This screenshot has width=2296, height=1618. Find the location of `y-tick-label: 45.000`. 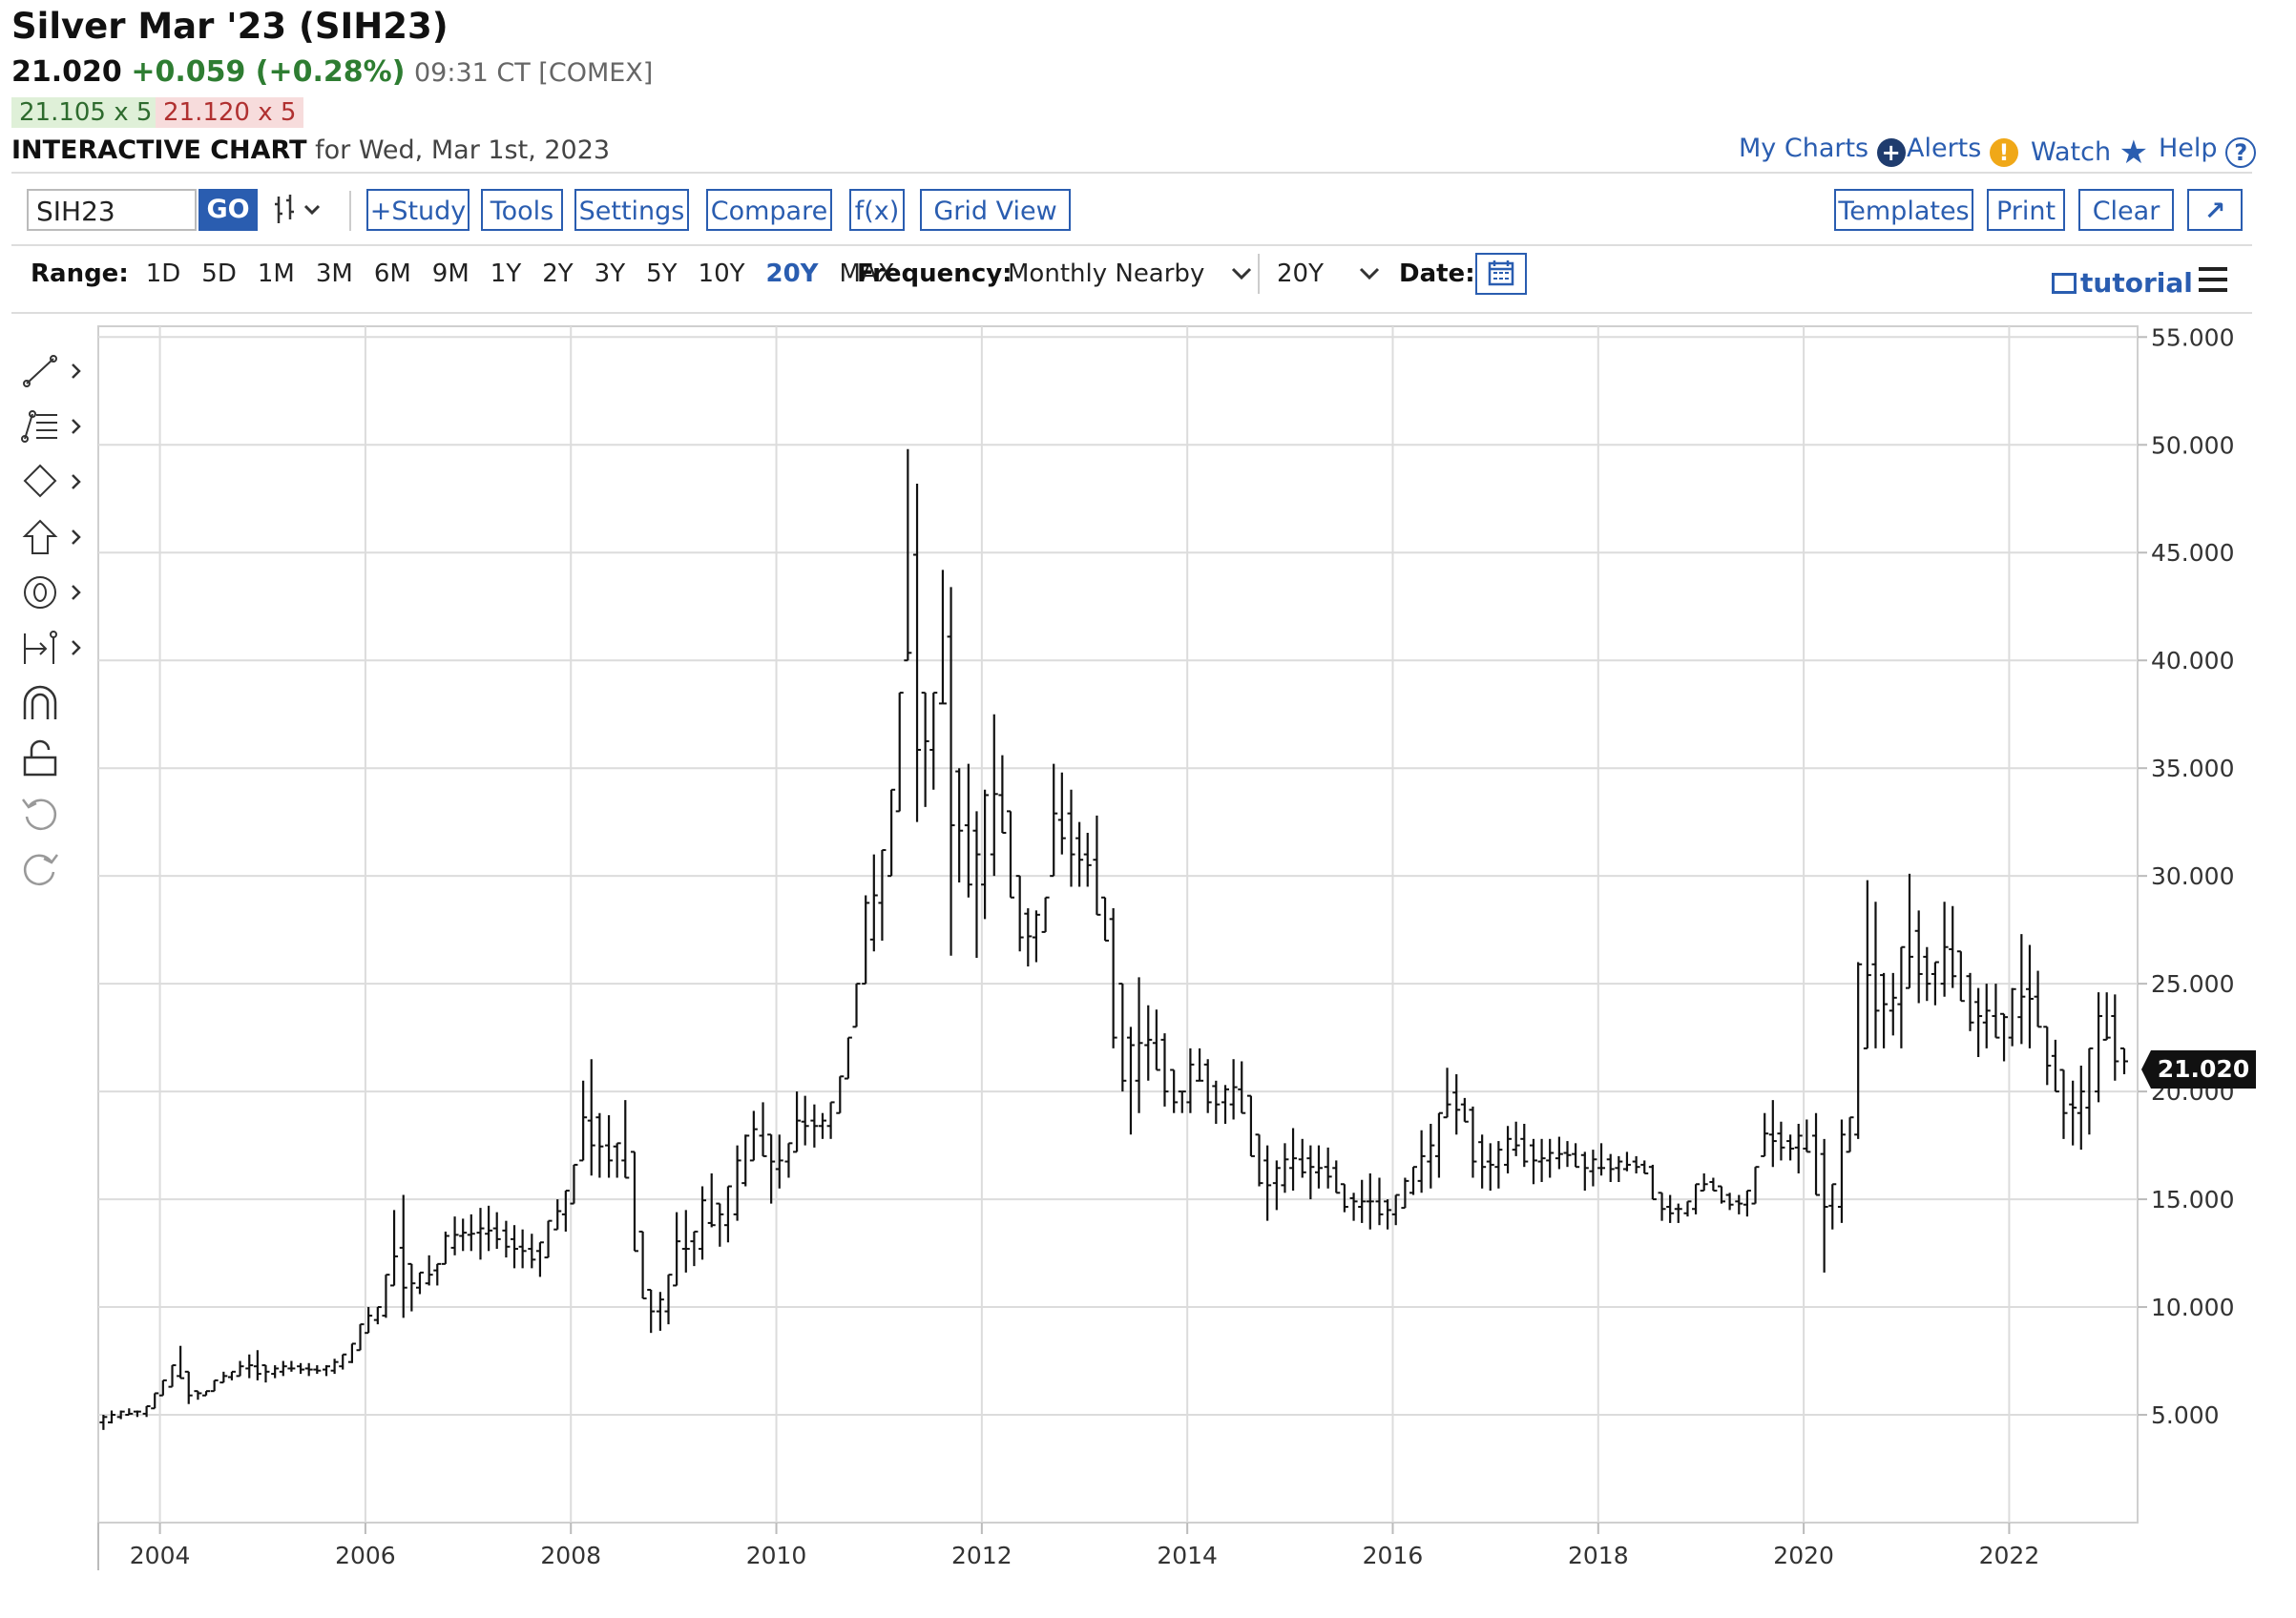

y-tick-label: 45.000 is located at coordinates (2192, 553).